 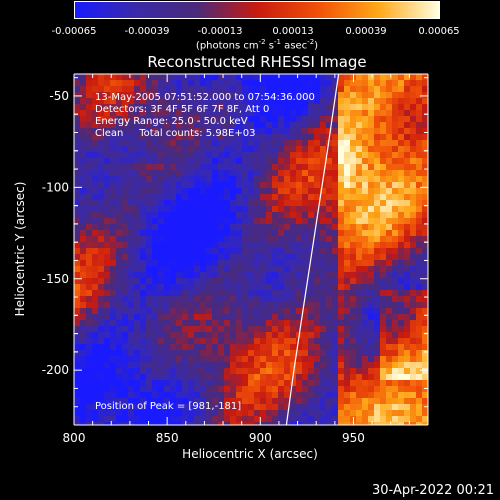 What do you see at coordinates (257, 62) in the screenshot?
I see `chart-title: Reconstructed RHESSI Image` at bounding box center [257, 62].